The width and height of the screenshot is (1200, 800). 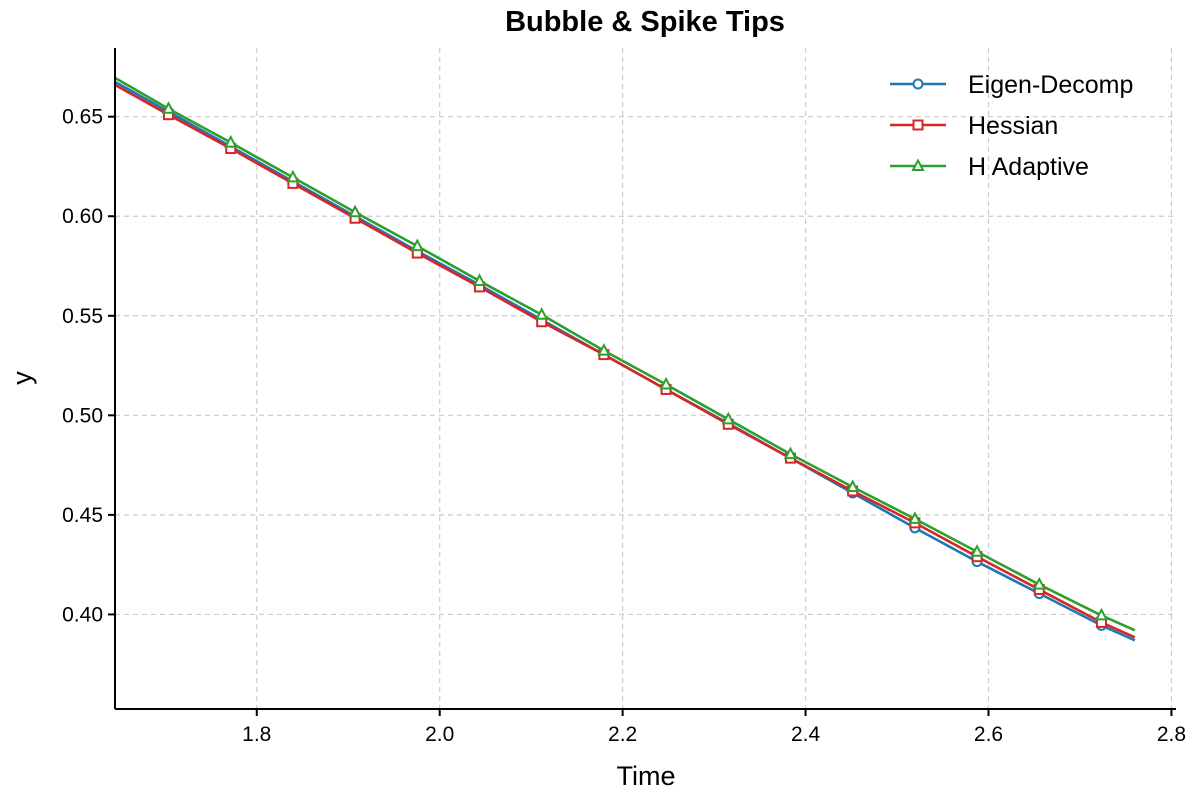 What do you see at coordinates (646, 776) in the screenshot?
I see `x-axis-label: Time` at bounding box center [646, 776].